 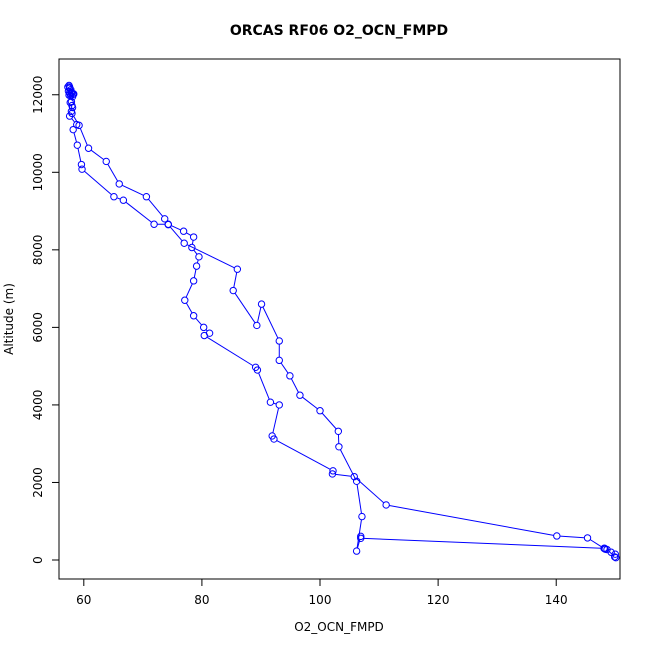 What do you see at coordinates (83, 600) in the screenshot?
I see `x-tick-label: 60` at bounding box center [83, 600].